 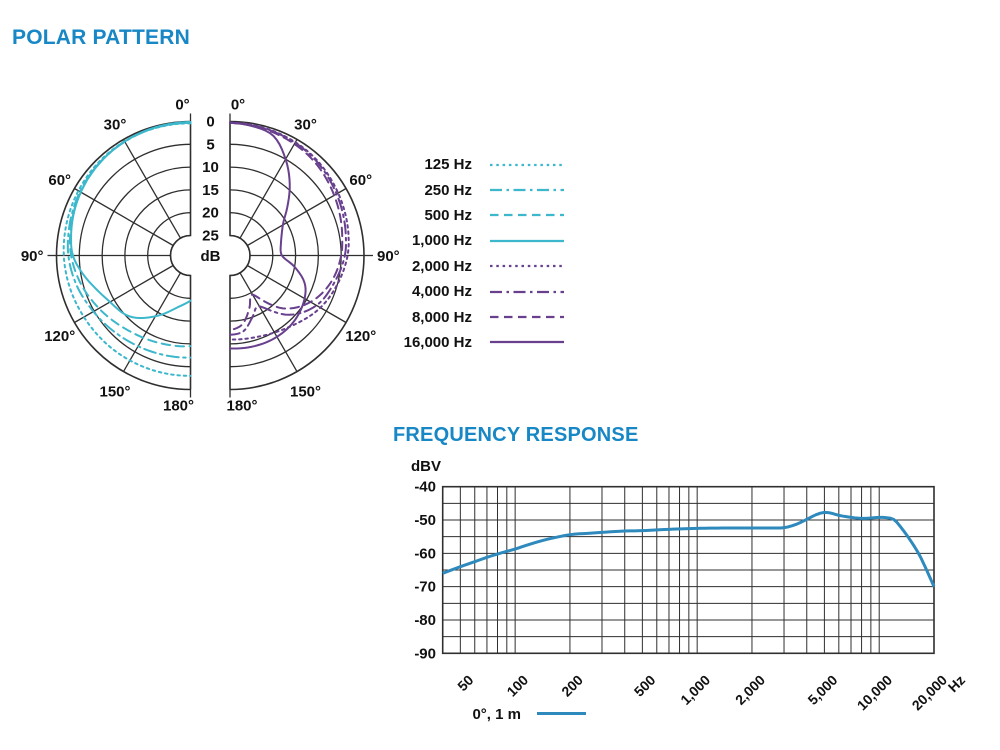 What do you see at coordinates (645, 686) in the screenshot?
I see `fr-x-tick-label: 500` at bounding box center [645, 686].